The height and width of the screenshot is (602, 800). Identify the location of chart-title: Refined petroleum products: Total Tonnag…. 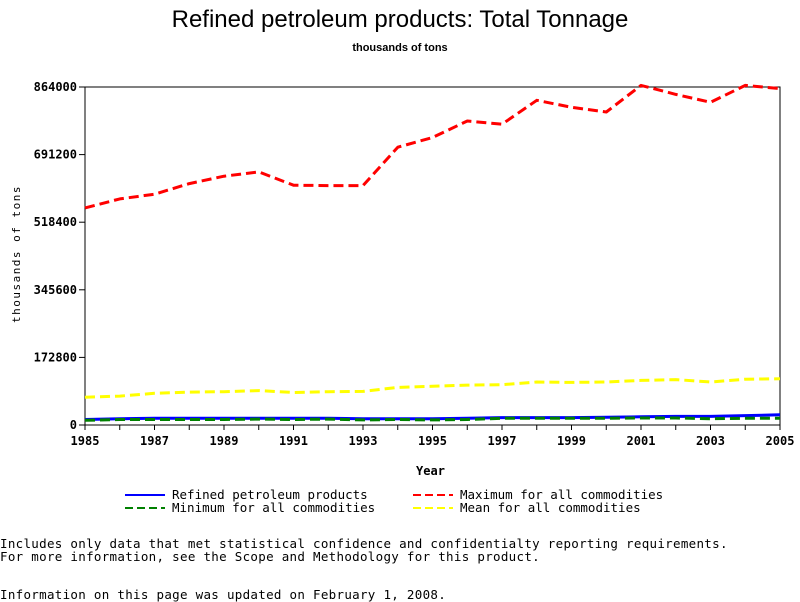
(400, 19).